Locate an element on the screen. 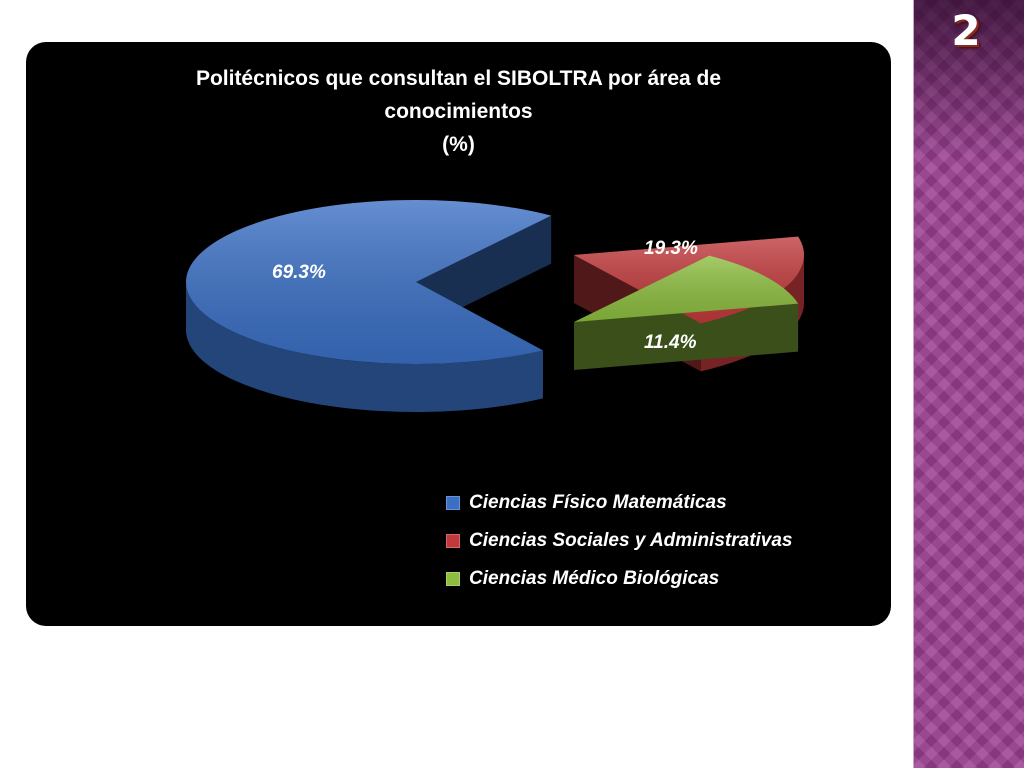  chart-title-line-3: (%) is located at coordinates (458, 144).